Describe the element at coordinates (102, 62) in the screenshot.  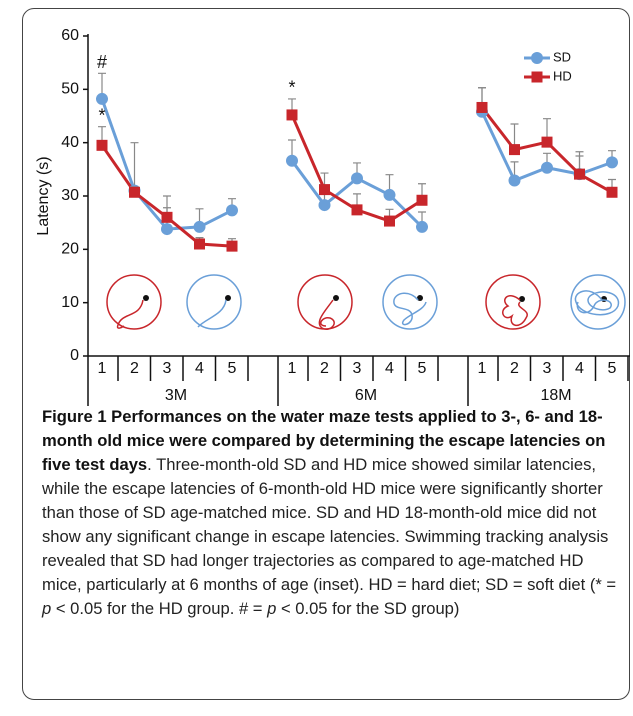
I see `significance-label: #` at that location.